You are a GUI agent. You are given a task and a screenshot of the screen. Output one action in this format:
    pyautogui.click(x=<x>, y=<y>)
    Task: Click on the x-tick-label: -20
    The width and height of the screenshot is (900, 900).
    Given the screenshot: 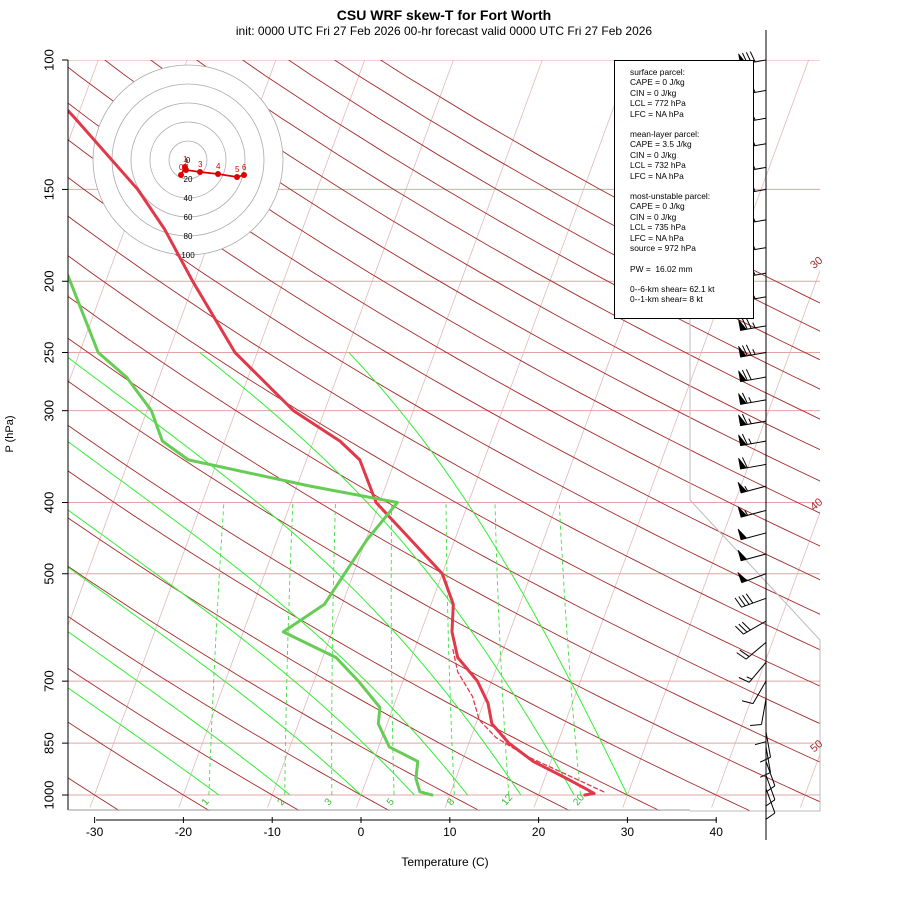 What is the action you would take?
    pyautogui.click(x=184, y=832)
    